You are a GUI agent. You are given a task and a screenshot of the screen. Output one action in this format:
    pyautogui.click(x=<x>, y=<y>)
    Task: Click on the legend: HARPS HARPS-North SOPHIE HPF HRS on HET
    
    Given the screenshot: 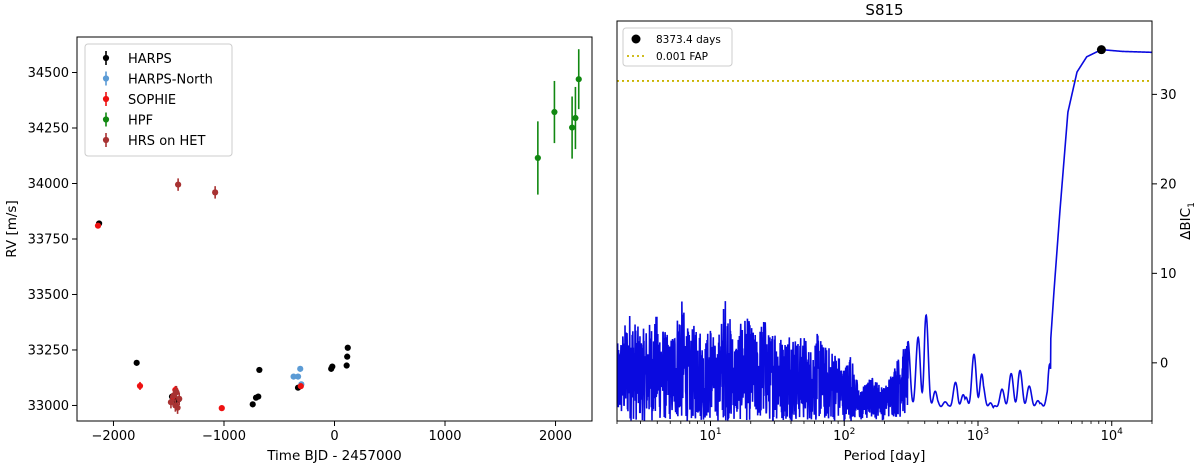 What is the action you would take?
    pyautogui.click(x=158, y=100)
    